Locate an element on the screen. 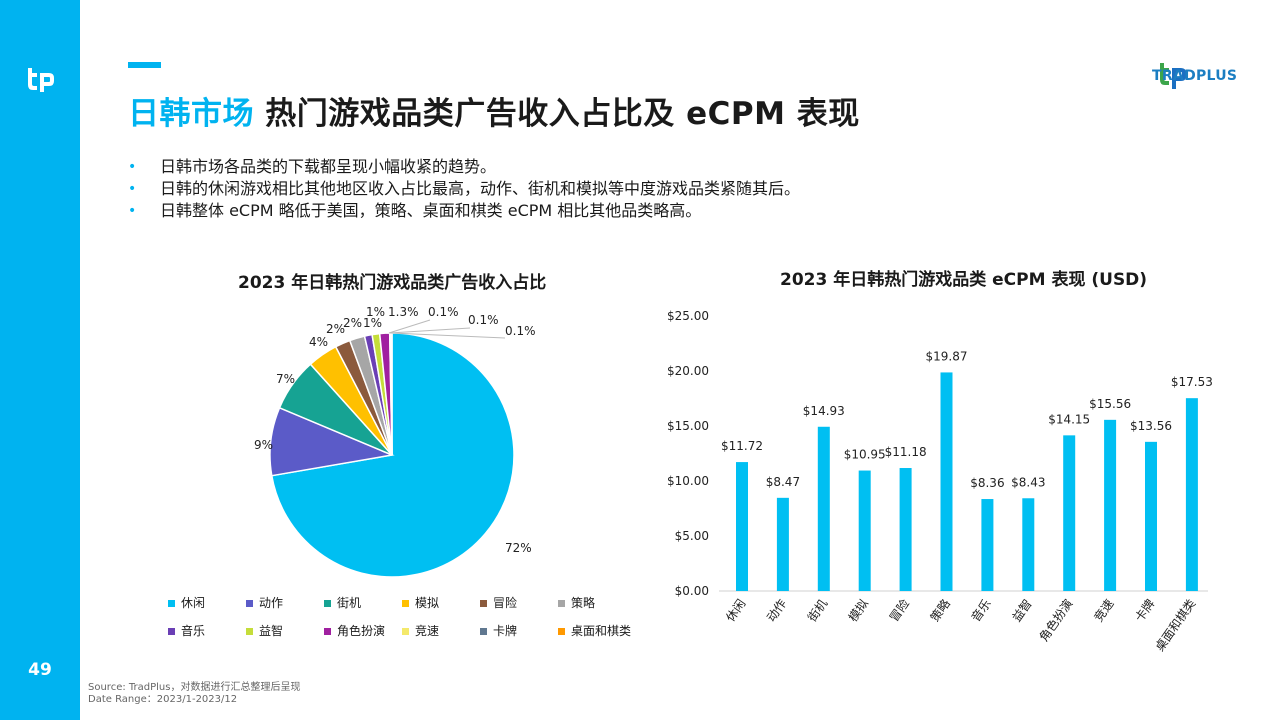  bar-value-label: $8.36 is located at coordinates (987, 483).